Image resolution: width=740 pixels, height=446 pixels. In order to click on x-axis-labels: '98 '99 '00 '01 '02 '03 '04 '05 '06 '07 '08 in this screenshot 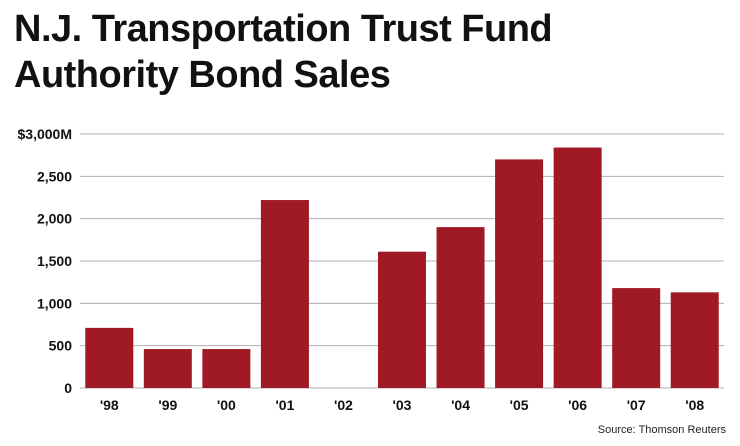, I will do `click(402, 405)`.